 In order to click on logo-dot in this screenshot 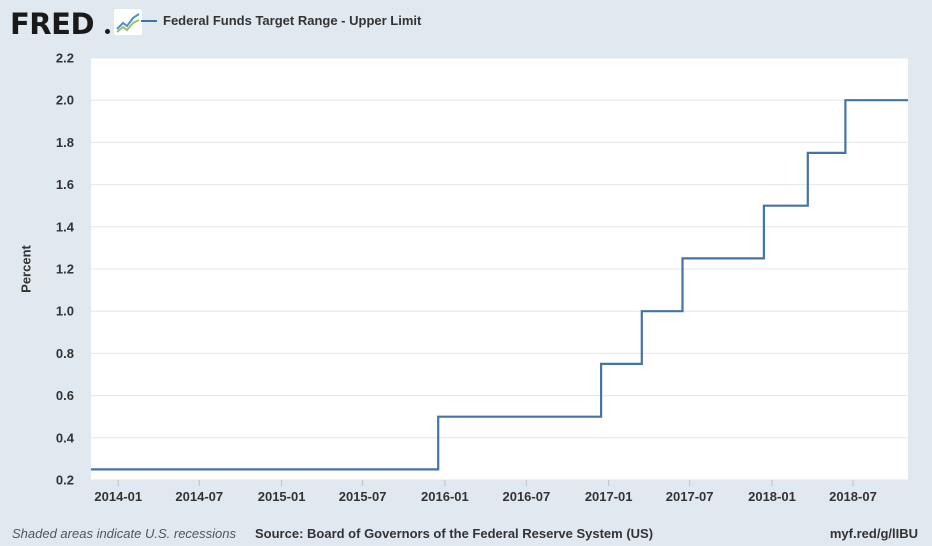, I will do `click(107, 31)`.